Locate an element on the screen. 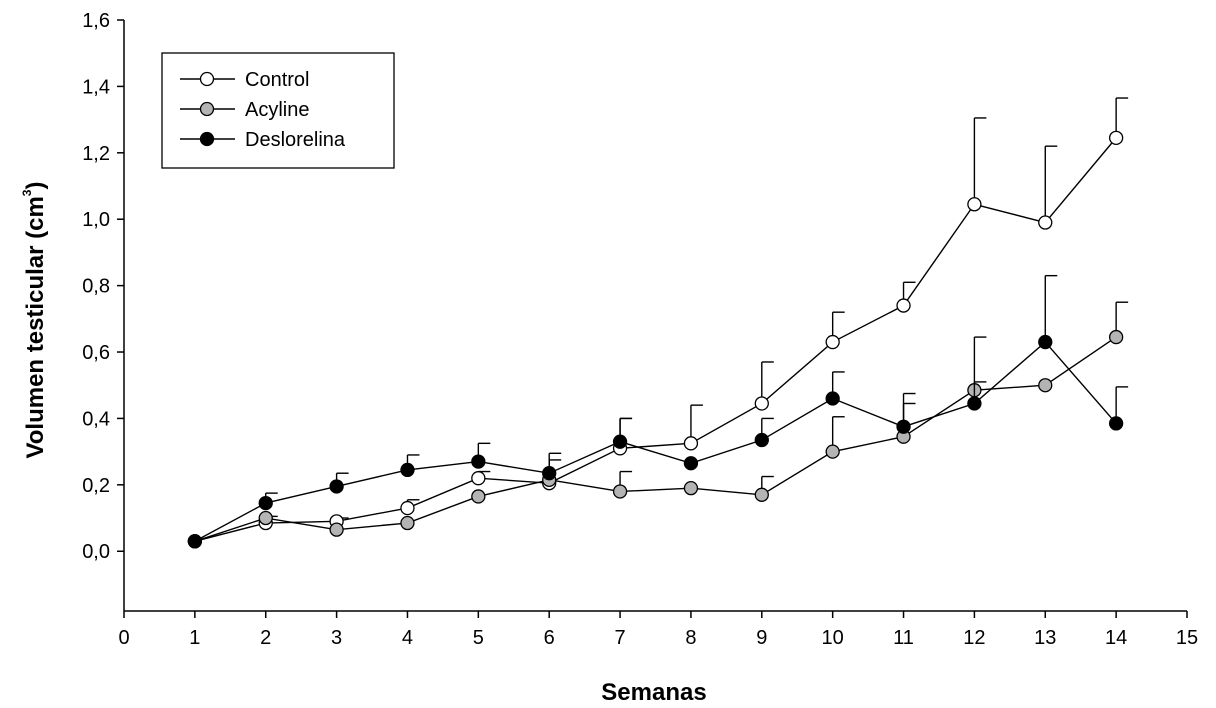  y-tick-label: 0,6 is located at coordinates (96, 353).